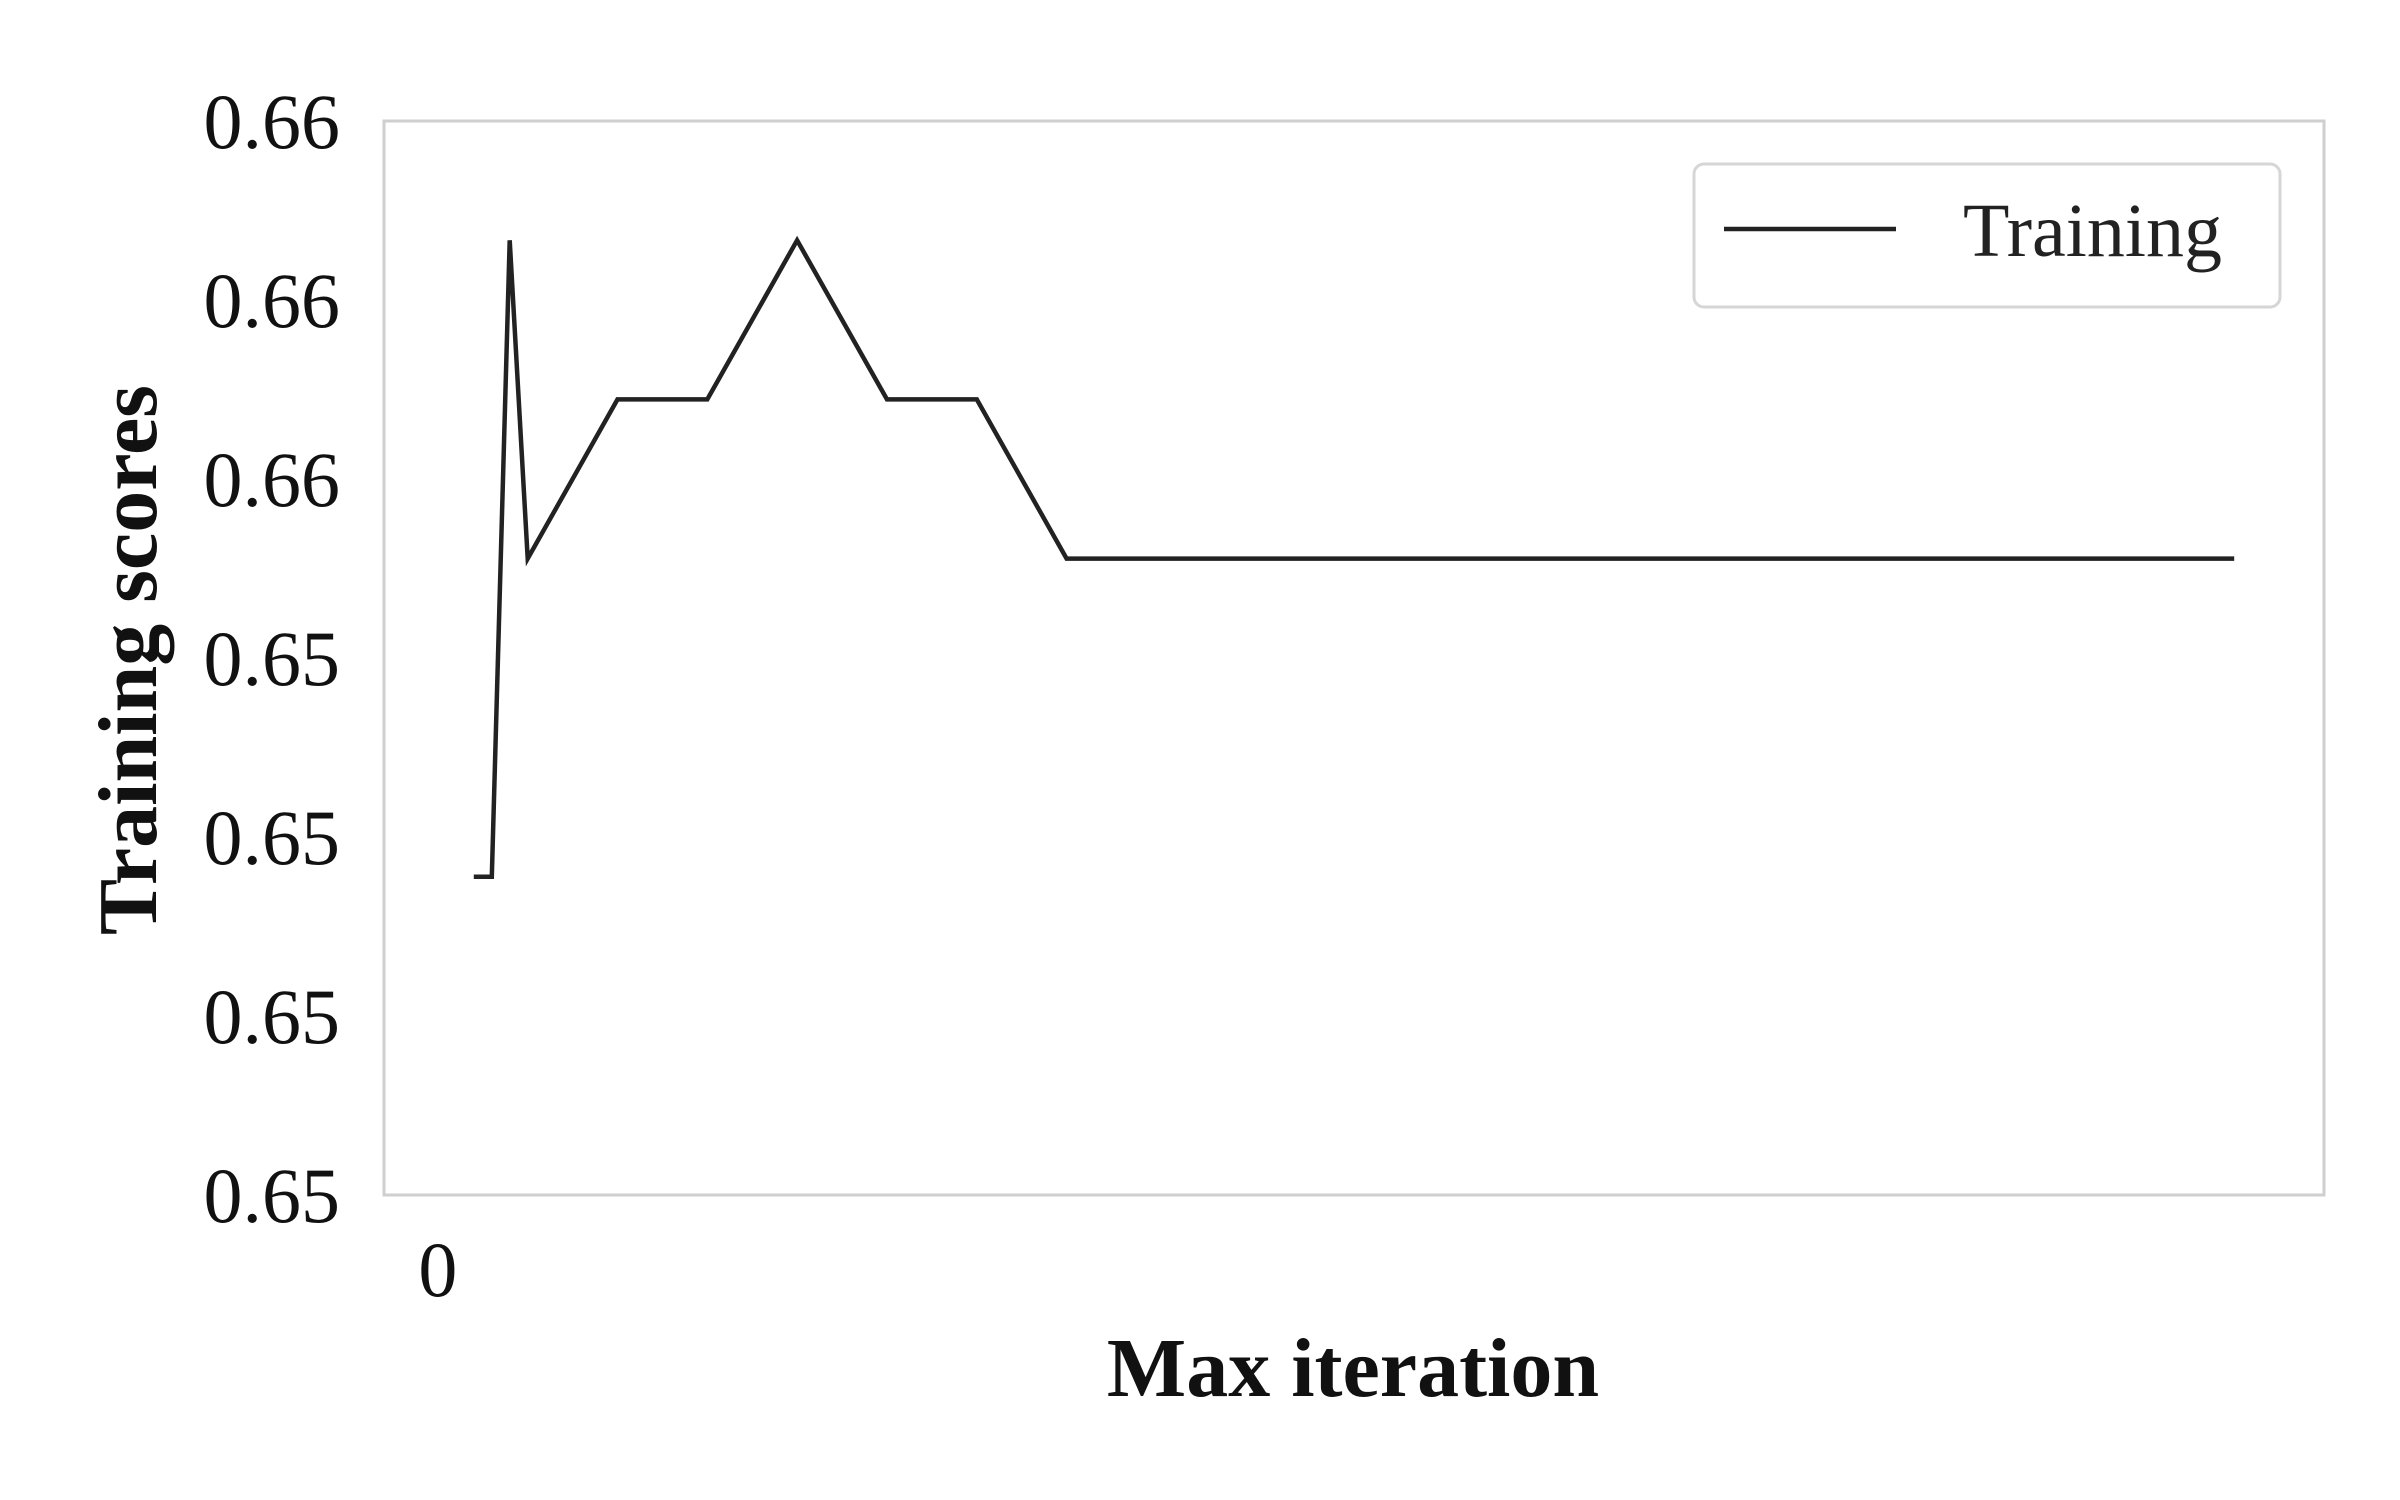 Image resolution: width=2400 pixels, height=1500 pixels. I want to click on x-axis-title: Max iteration, so click(1353, 1368).